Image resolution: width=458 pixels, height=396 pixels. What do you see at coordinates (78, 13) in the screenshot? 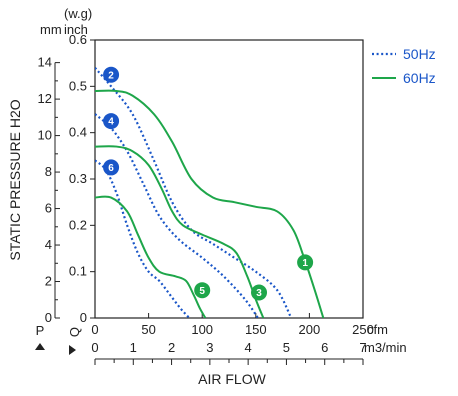
I see `inch-unit-line1: (w.g)` at bounding box center [78, 13].